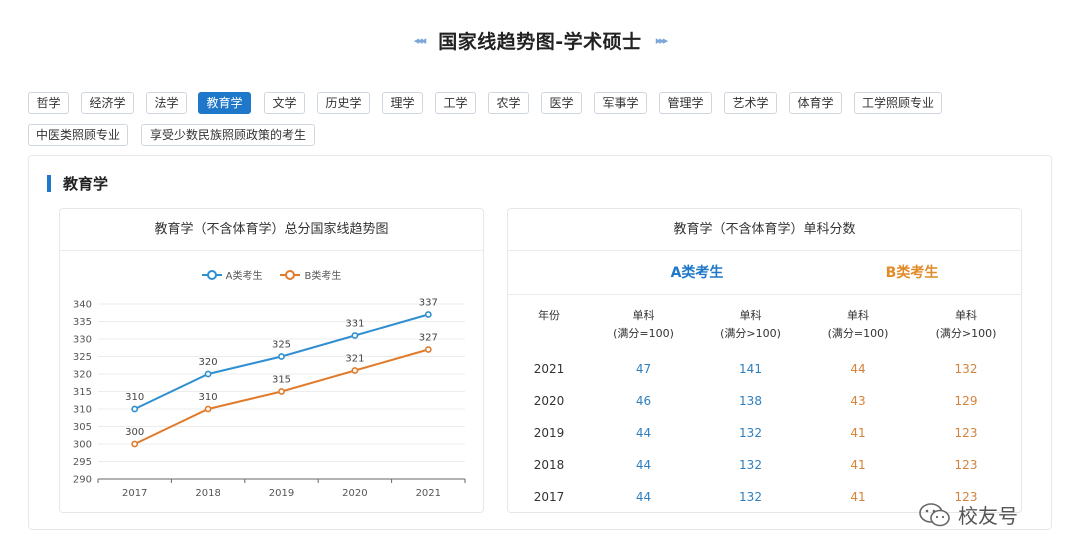 This screenshot has width=1080, height=560. I want to click on tab-philosophy: 哲学, so click(48, 103).